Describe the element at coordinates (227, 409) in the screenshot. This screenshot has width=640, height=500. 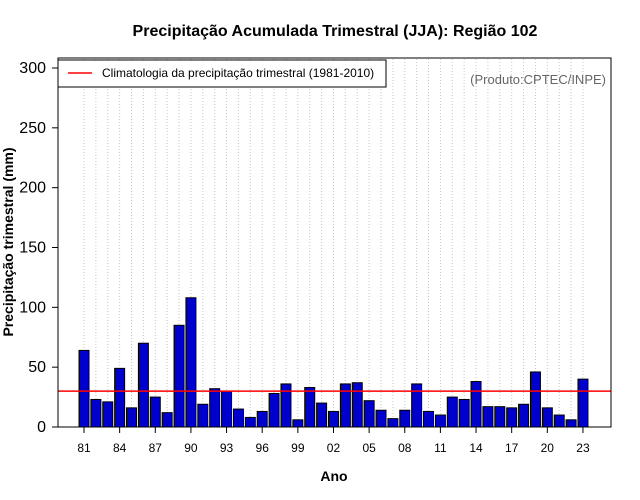
I see `bar-1993` at that location.